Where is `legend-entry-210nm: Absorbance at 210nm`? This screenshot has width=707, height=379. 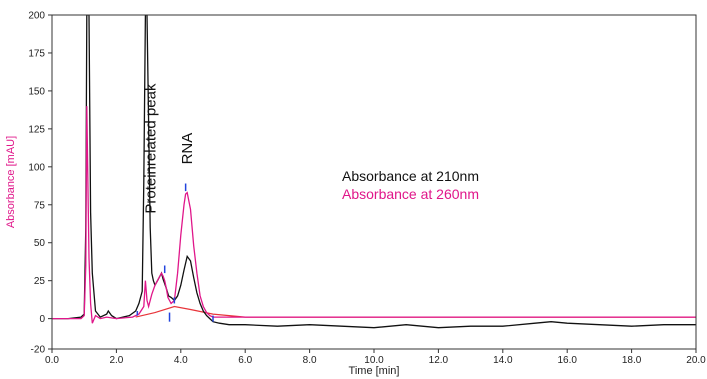 legend-entry-210nm: Absorbance at 210nm is located at coordinates (410, 176).